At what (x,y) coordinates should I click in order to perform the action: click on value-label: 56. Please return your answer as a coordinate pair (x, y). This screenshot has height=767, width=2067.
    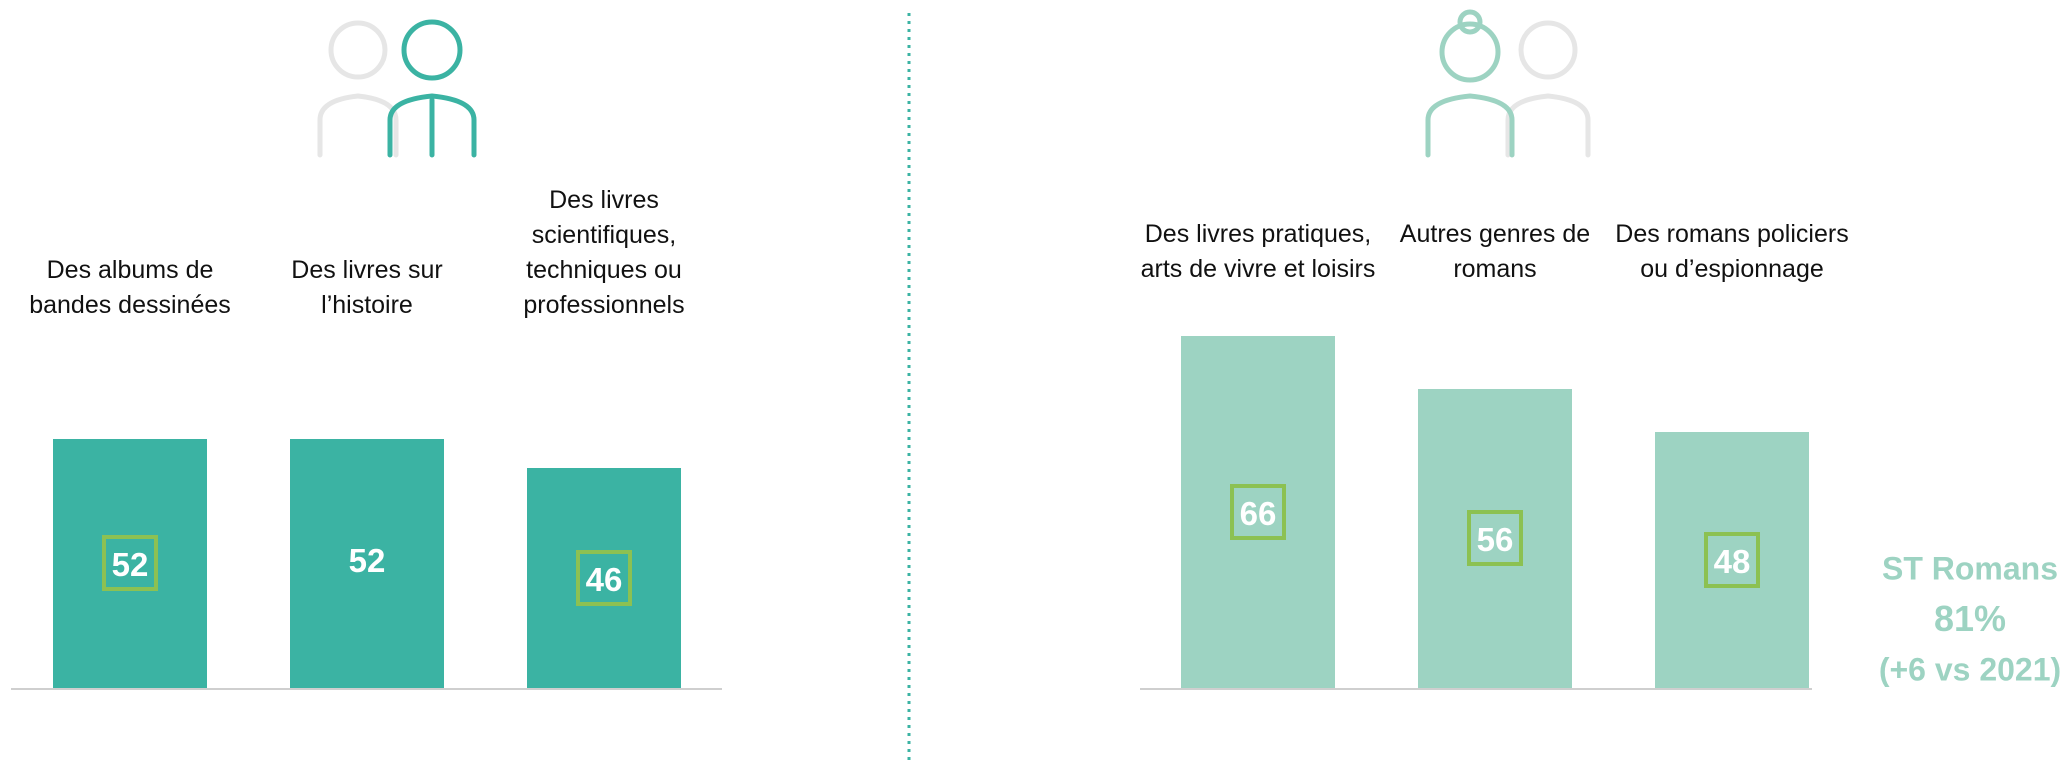
    Looking at the image, I should click on (1495, 538).